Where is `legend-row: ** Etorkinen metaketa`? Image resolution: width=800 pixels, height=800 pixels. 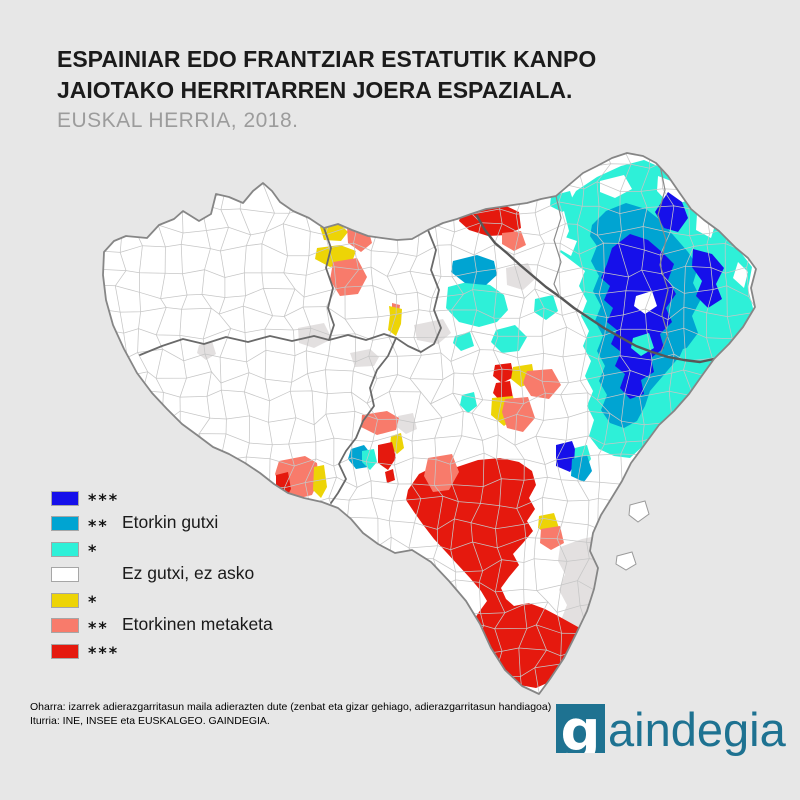
legend-row: ** Etorkinen metaketa is located at coordinates (162, 625).